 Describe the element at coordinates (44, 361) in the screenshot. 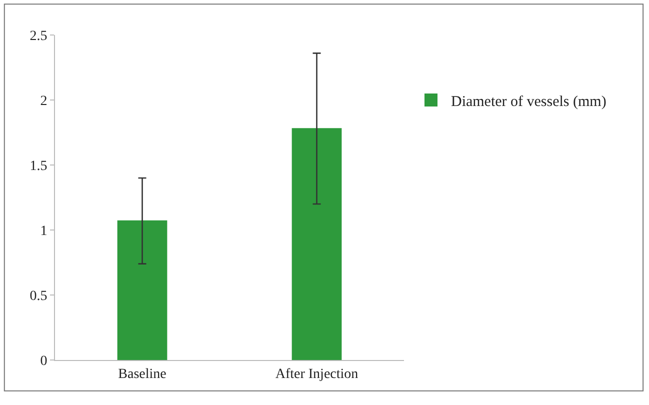

I see `y-tick-label: 0` at that location.